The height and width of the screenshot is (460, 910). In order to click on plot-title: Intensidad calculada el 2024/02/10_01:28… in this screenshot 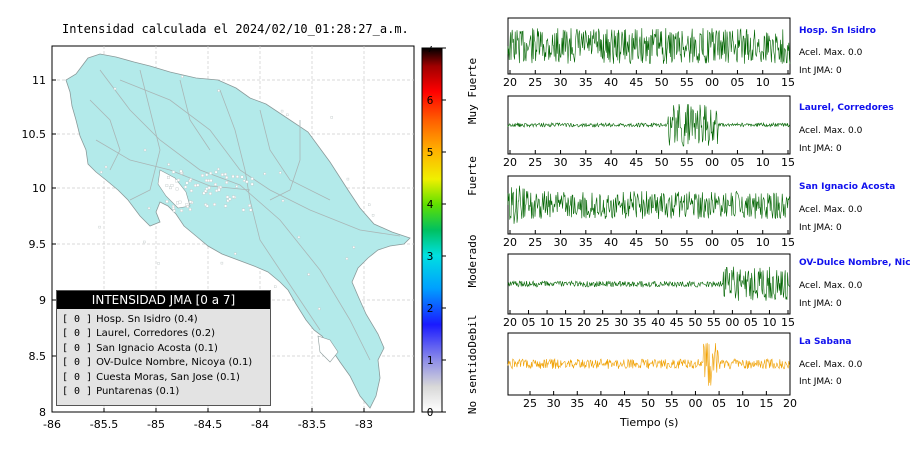, I will do `click(235, 29)`.